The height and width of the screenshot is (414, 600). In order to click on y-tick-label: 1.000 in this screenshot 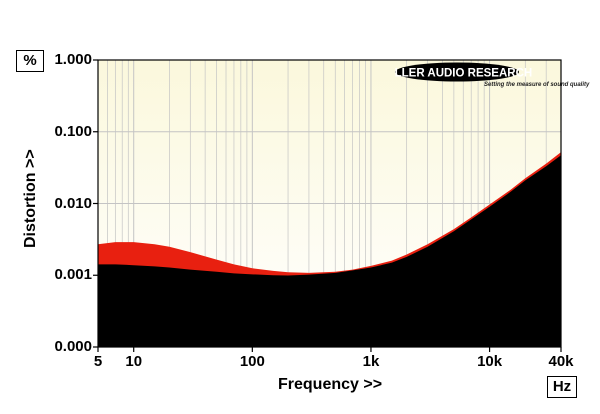, I will do `click(73, 59)`.